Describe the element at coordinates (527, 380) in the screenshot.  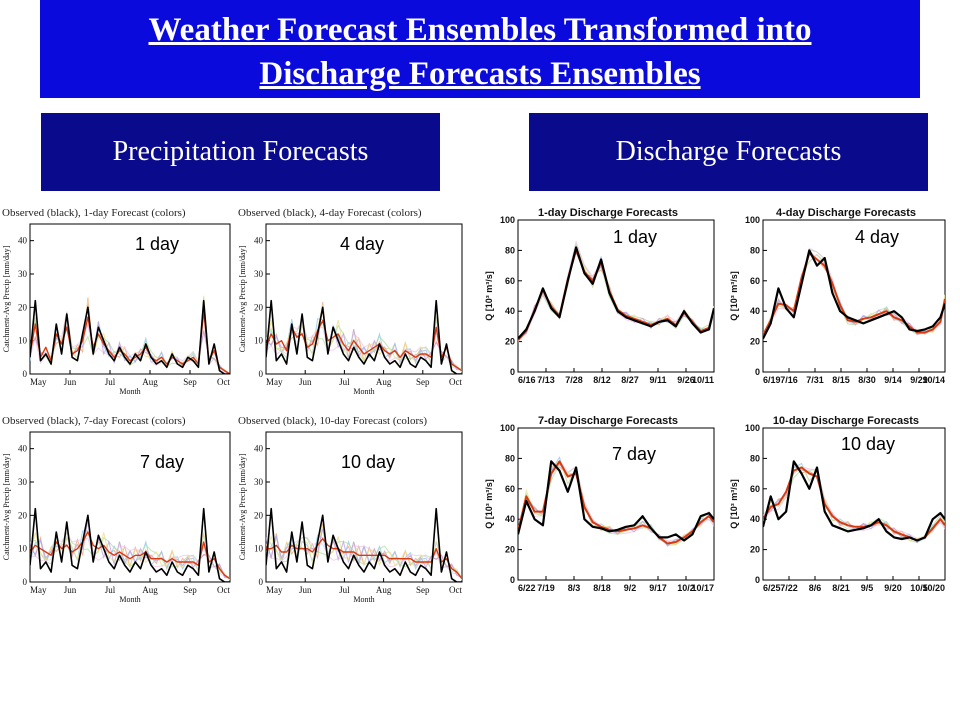
I see `x-tick-label: 6/16` at that location.